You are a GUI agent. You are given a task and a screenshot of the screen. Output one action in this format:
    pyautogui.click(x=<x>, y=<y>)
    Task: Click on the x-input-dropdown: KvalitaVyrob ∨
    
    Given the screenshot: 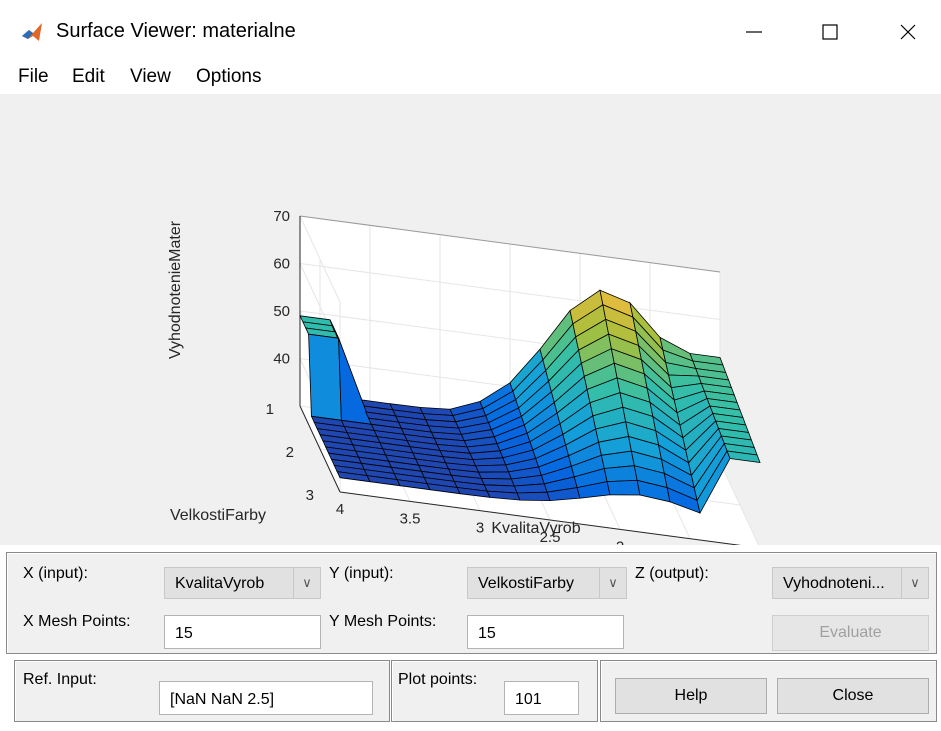 What is the action you would take?
    pyautogui.click(x=242, y=583)
    